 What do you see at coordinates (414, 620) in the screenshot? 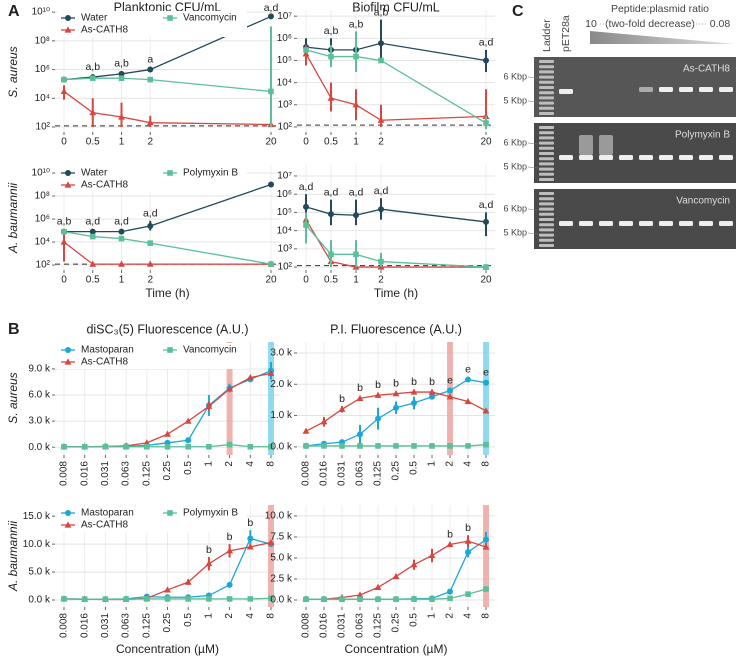
I see `x-tick-label: 0.5` at bounding box center [414, 620].